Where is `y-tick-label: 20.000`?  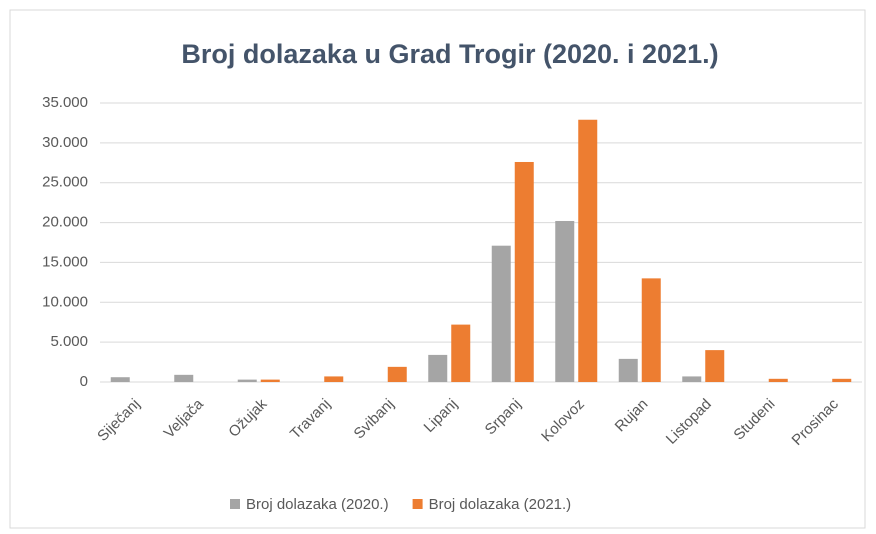
y-tick-label: 20.000 is located at coordinates (65, 222).